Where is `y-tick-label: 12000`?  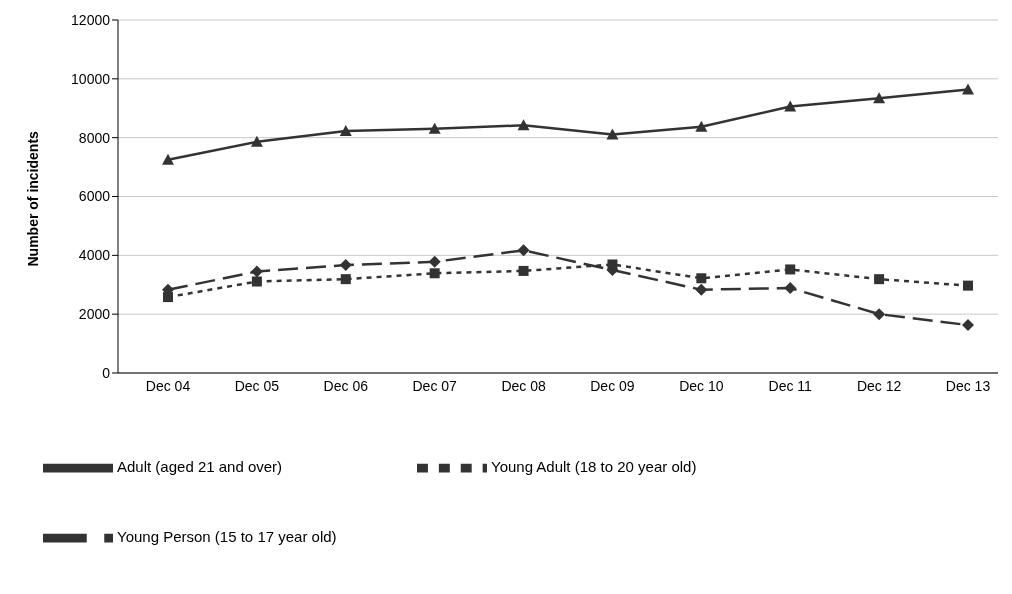
y-tick-label: 12000 is located at coordinates (91, 19).